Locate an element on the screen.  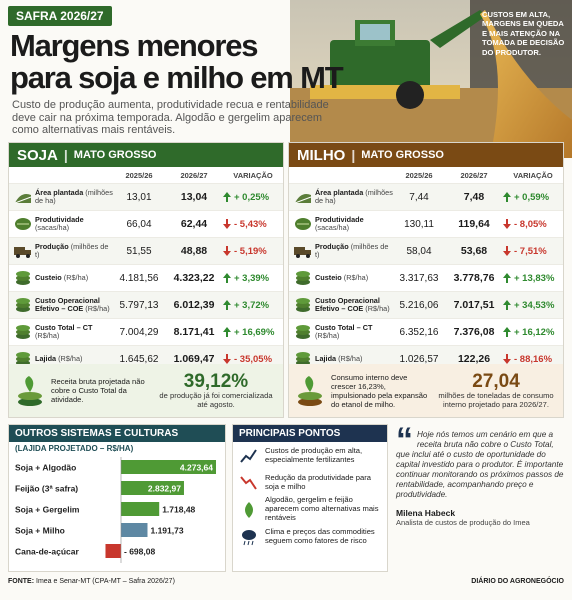
change: + 16,69% is located at coordinates (253, 332).